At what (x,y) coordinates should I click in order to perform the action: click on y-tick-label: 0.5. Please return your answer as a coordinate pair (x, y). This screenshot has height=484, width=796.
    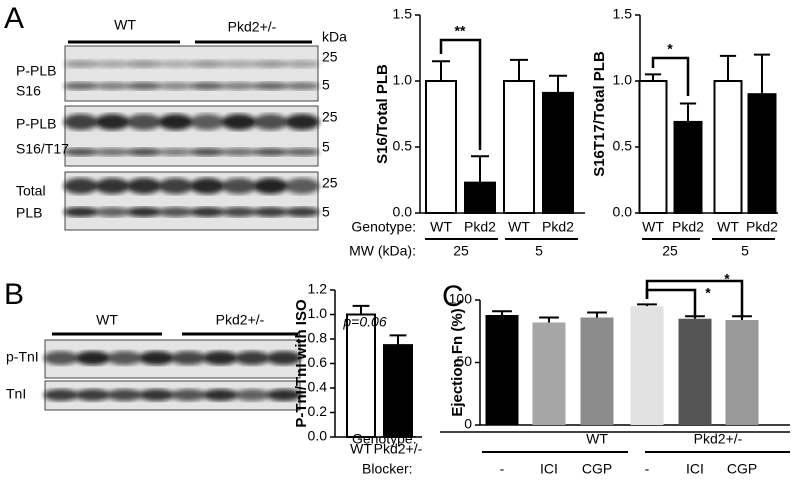
    Looking at the image, I should click on (403, 146).